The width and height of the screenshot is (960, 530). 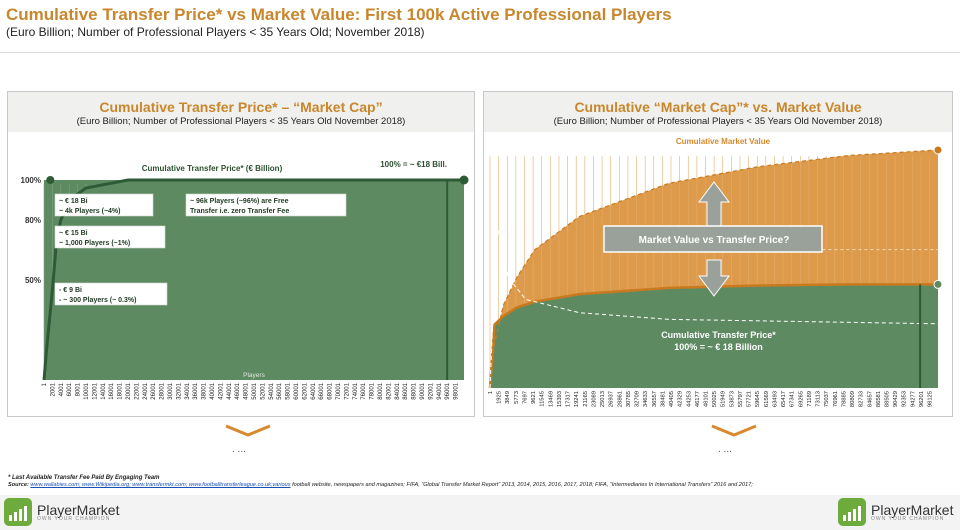 I want to click on annotation-9bi-box, so click(x=111, y=294).